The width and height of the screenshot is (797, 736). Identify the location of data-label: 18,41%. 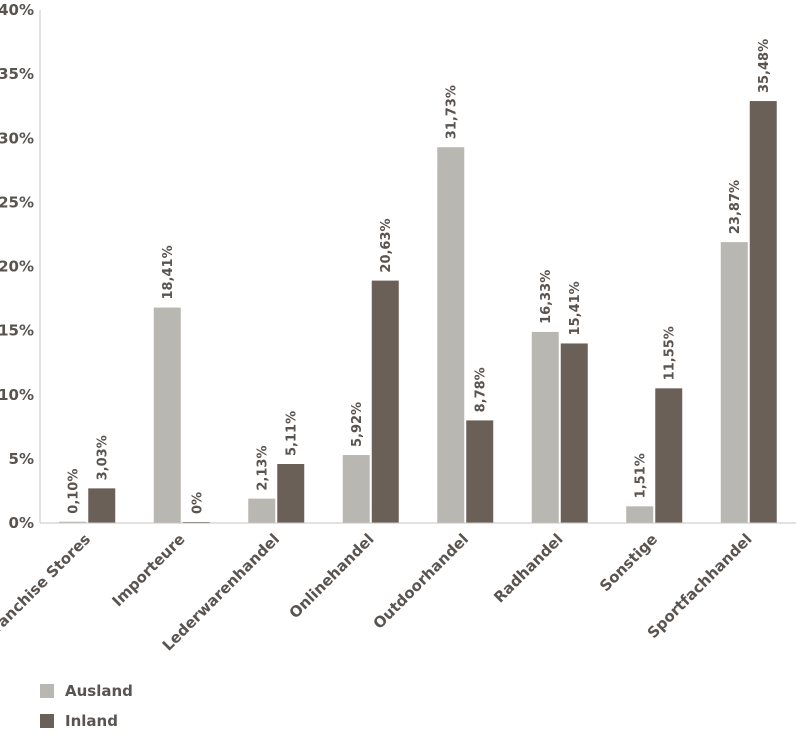
(168, 272).